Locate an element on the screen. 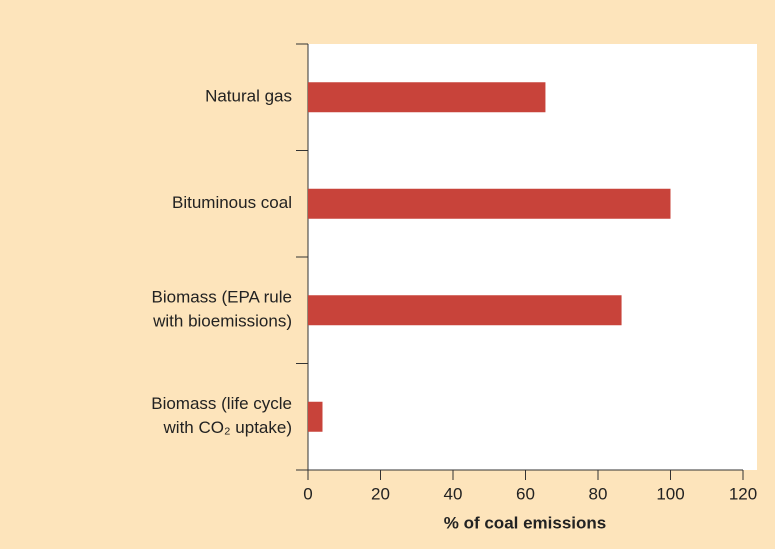  x-tick-label: 40 is located at coordinates (453, 493).